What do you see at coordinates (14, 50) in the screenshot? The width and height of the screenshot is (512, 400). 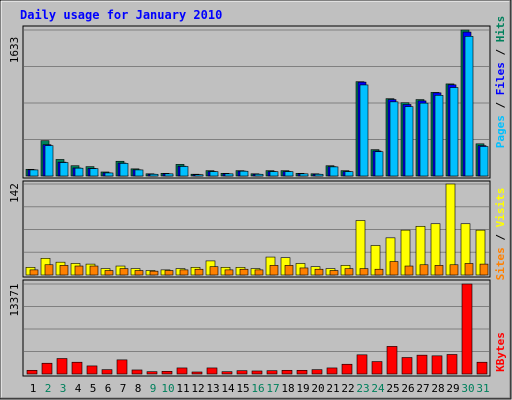 I see `hits-max-label: 1633` at bounding box center [14, 50].